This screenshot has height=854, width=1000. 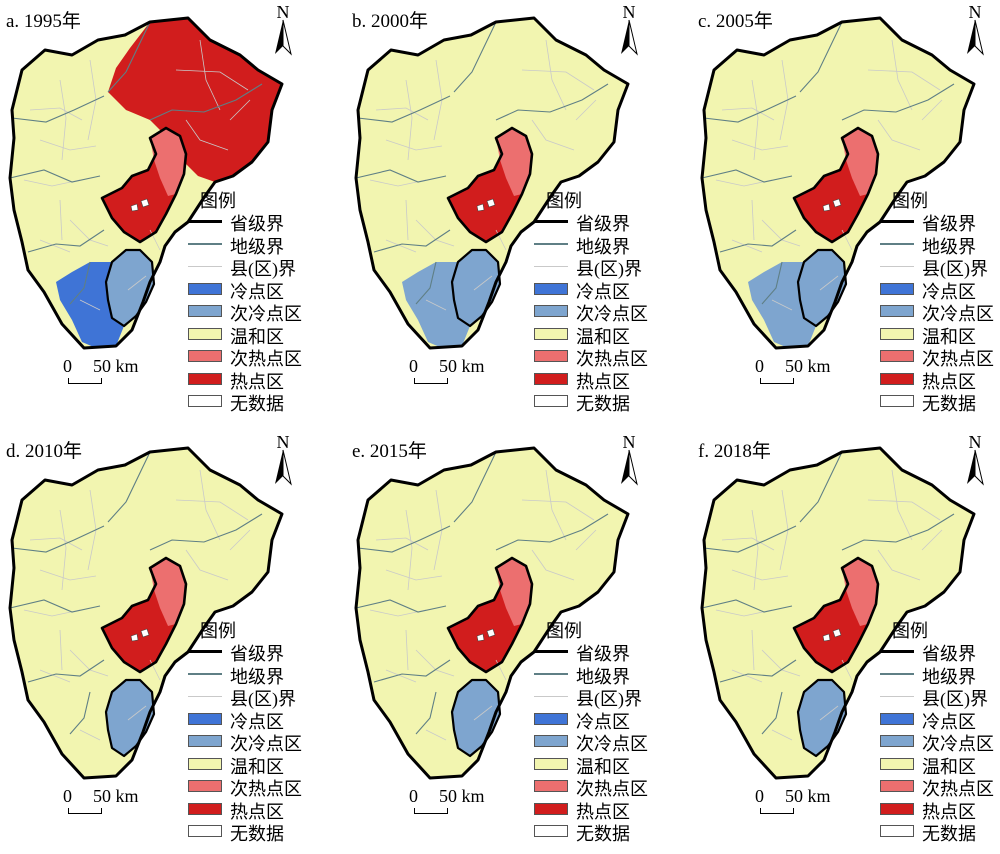 I want to click on scale-zero: 0, so click(x=67, y=796).